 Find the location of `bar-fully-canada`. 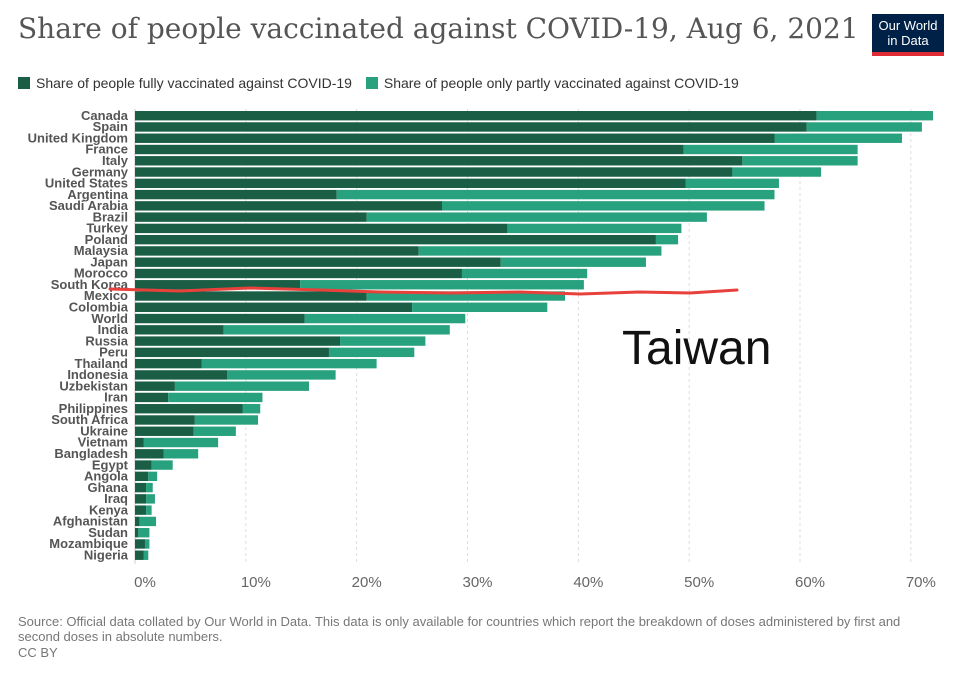

bar-fully-canada is located at coordinates (476, 116).